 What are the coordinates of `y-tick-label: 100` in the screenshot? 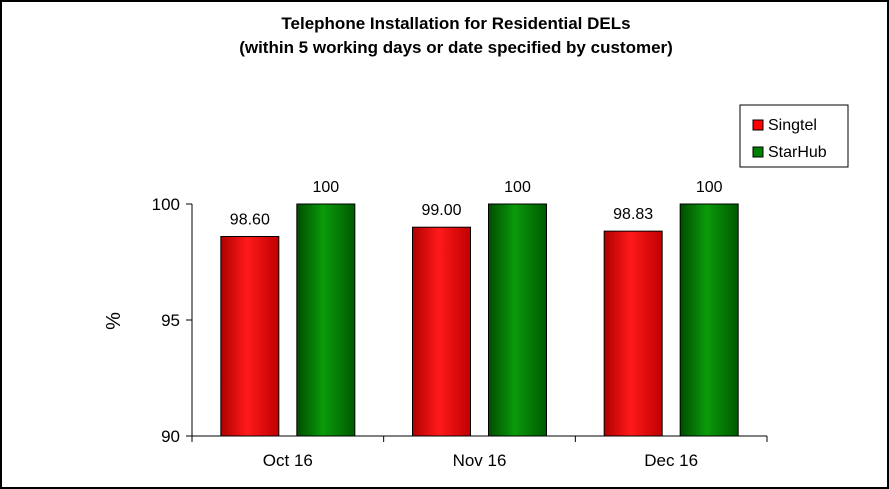 It's located at (166, 204).